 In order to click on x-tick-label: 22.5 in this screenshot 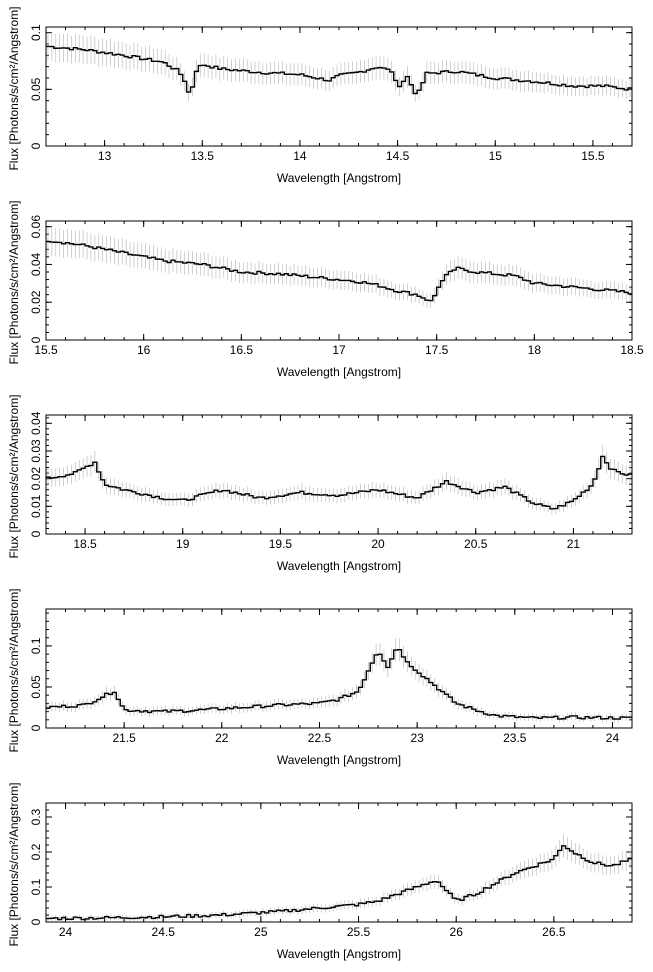, I will do `click(320, 738)`.